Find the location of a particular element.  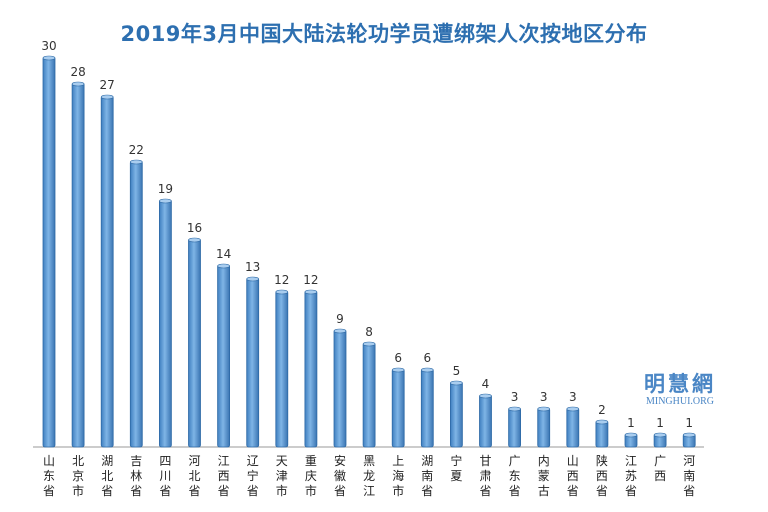

category-label-13: 湖南省 is located at coordinates (427, 475).